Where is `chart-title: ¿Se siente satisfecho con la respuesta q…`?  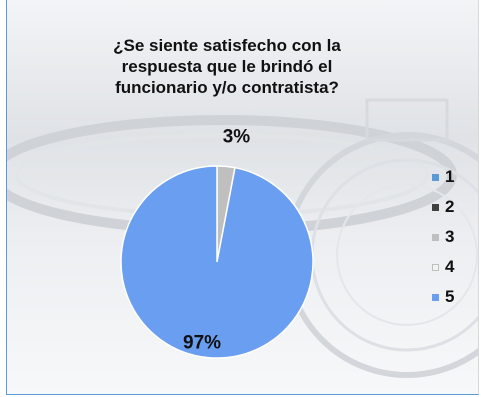
chart-title: ¿Se siente satisfecho con la respuesta q… is located at coordinates (227, 66).